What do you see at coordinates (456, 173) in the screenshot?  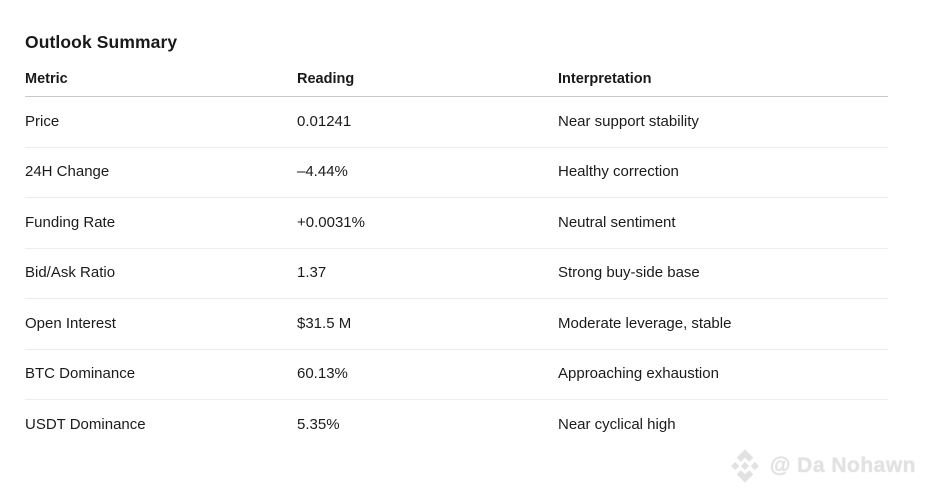 I see `table-row: 24H Change –4.44% Healthy correction` at bounding box center [456, 173].